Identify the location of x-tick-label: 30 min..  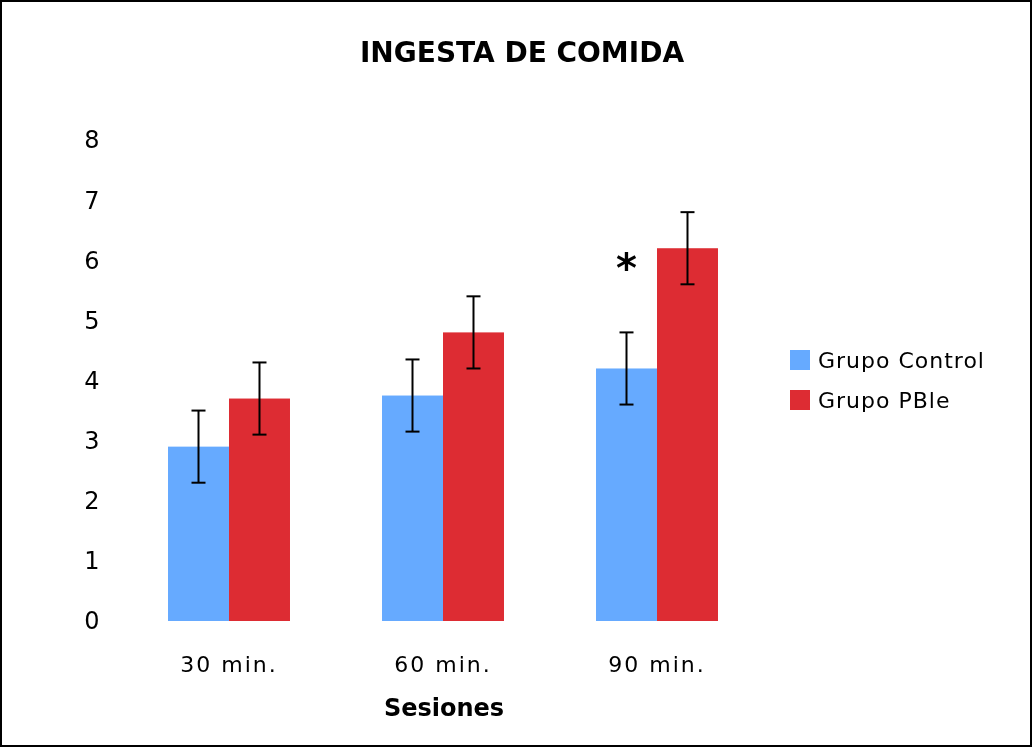
(229, 664).